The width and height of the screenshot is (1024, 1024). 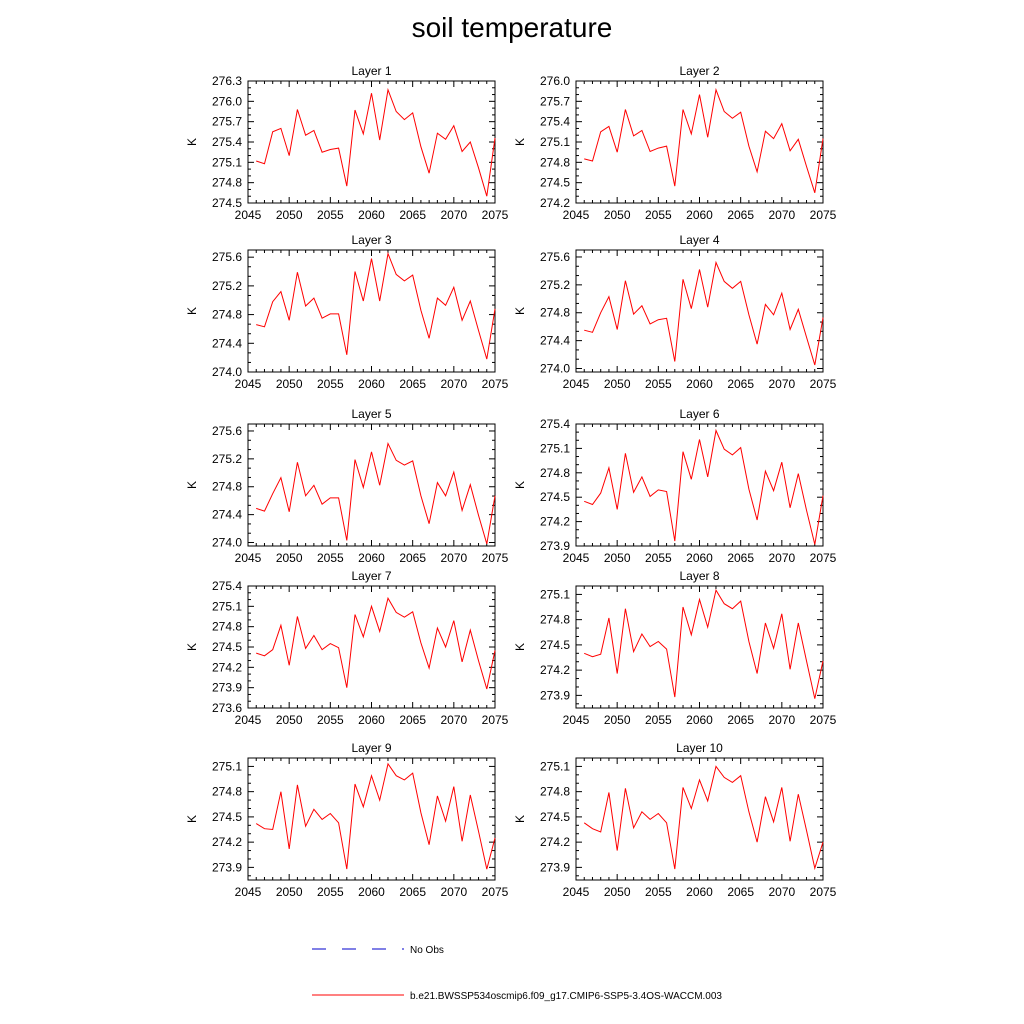 I want to click on panel-title: Layer 5, so click(x=371, y=414).